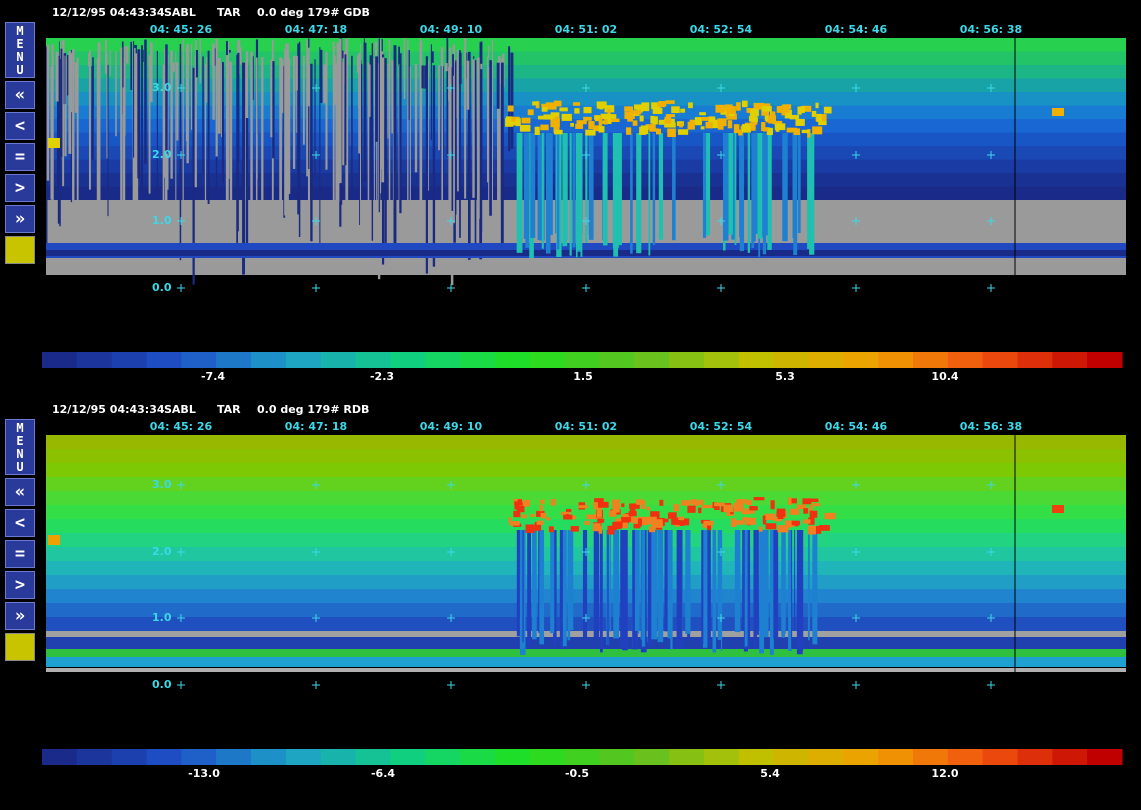  I want to click on colorbar-label: -6.4, so click(383, 773).